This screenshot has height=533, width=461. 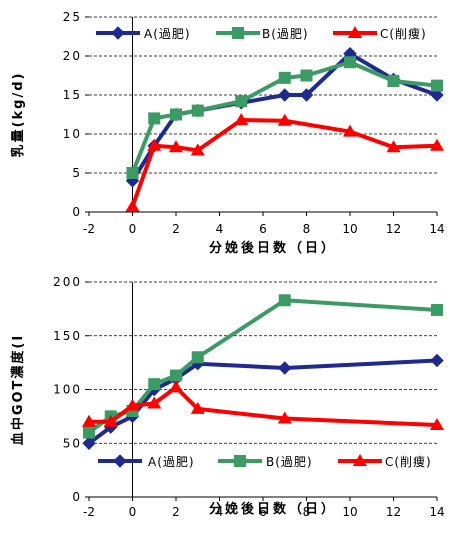 I want to click on y-tick-label: 15, so click(x=72, y=95).